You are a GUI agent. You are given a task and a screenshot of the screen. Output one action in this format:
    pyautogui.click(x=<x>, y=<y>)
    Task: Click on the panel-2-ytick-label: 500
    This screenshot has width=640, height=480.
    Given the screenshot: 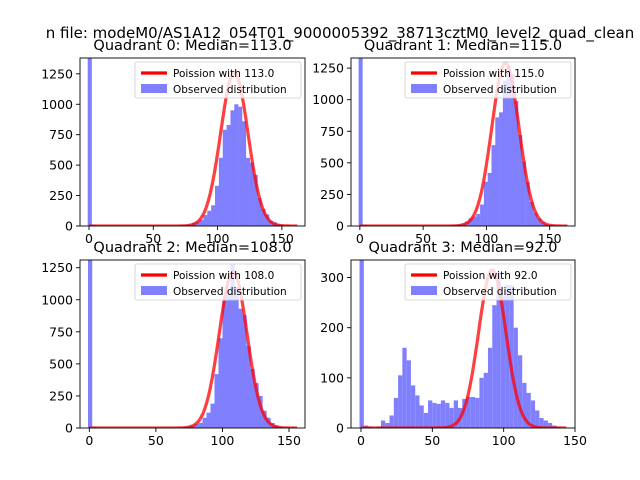 What is the action you would take?
    pyautogui.click(x=61, y=363)
    